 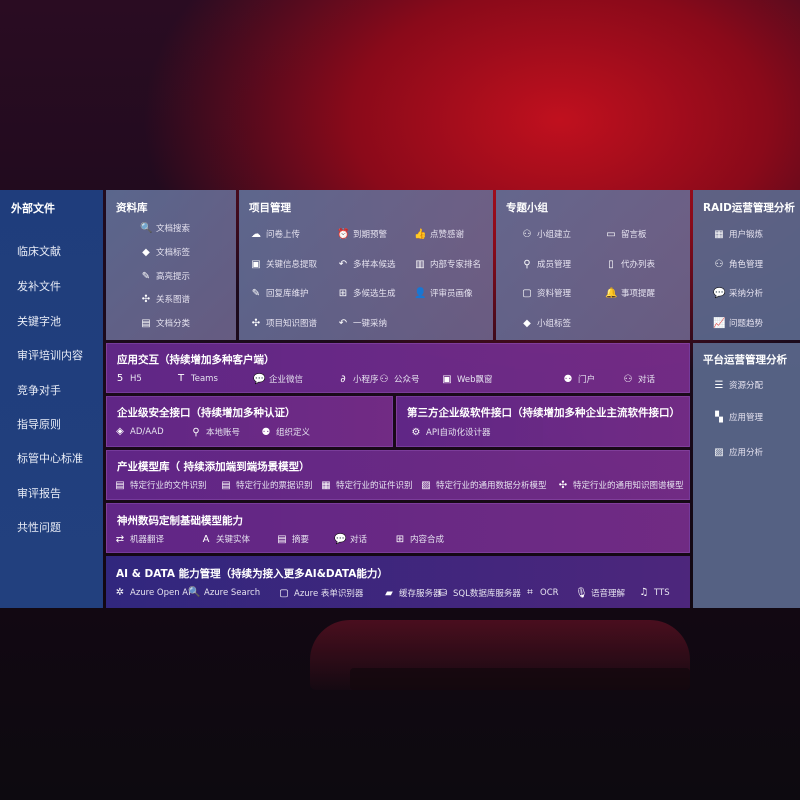 What do you see at coordinates (546, 264) in the screenshot?
I see `group-item: ⚲ 成员管理` at bounding box center [546, 264].